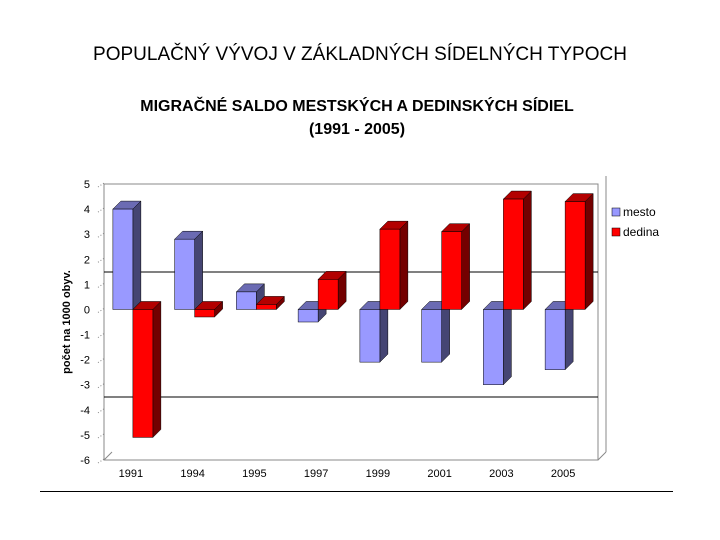  I want to click on bar-dedina-2003, so click(517, 250).